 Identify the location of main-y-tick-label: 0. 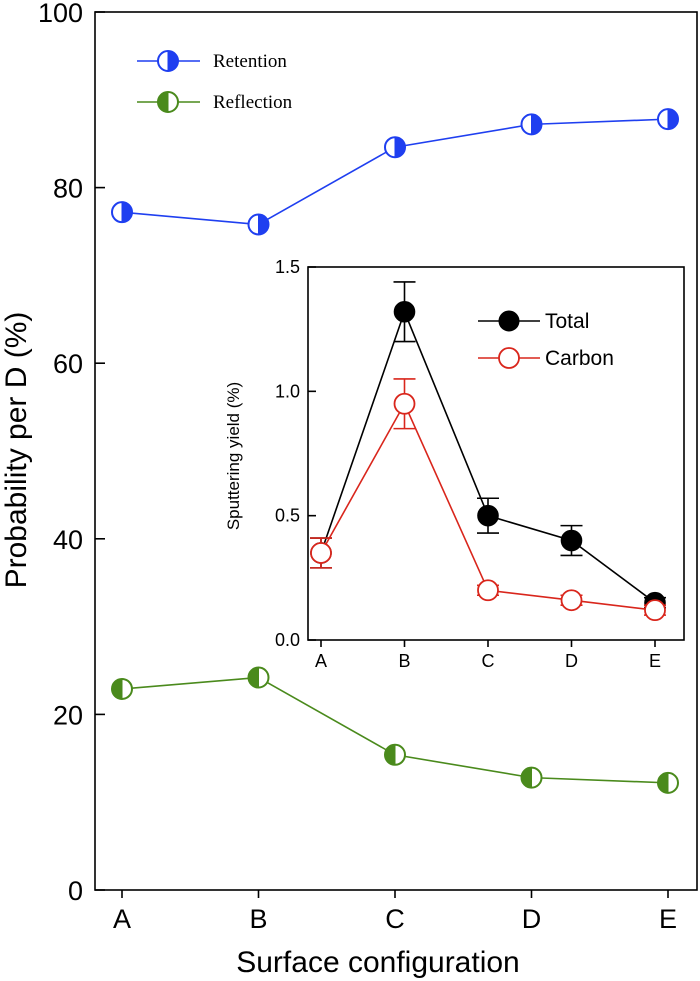
(75, 891).